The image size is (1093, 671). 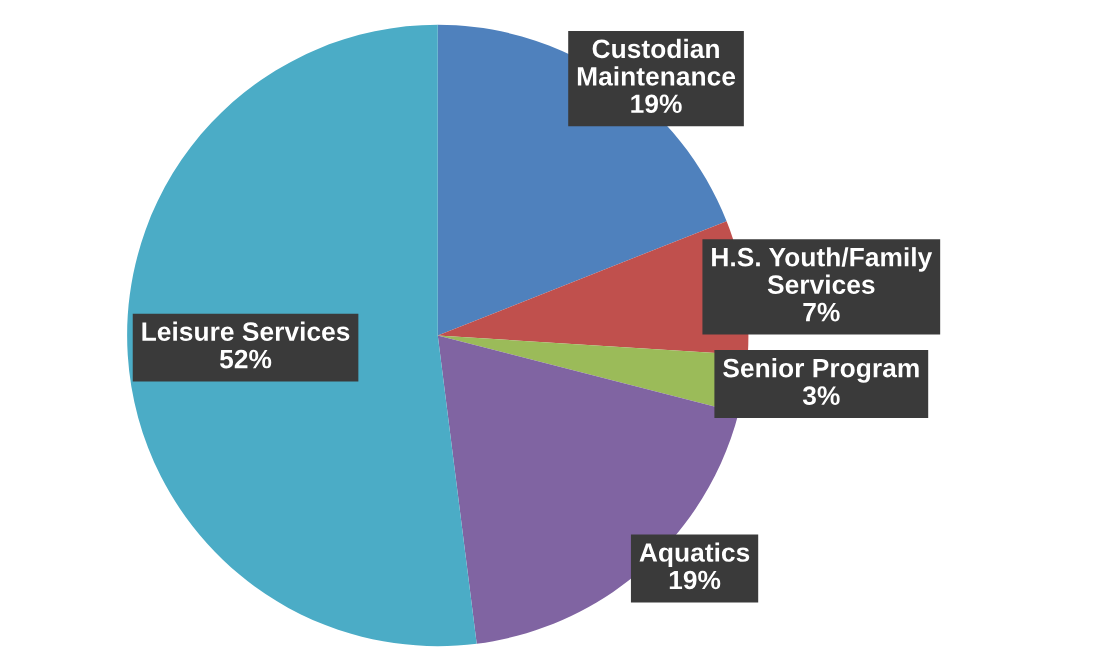 I want to click on data-label: 3%, so click(x=821, y=396).